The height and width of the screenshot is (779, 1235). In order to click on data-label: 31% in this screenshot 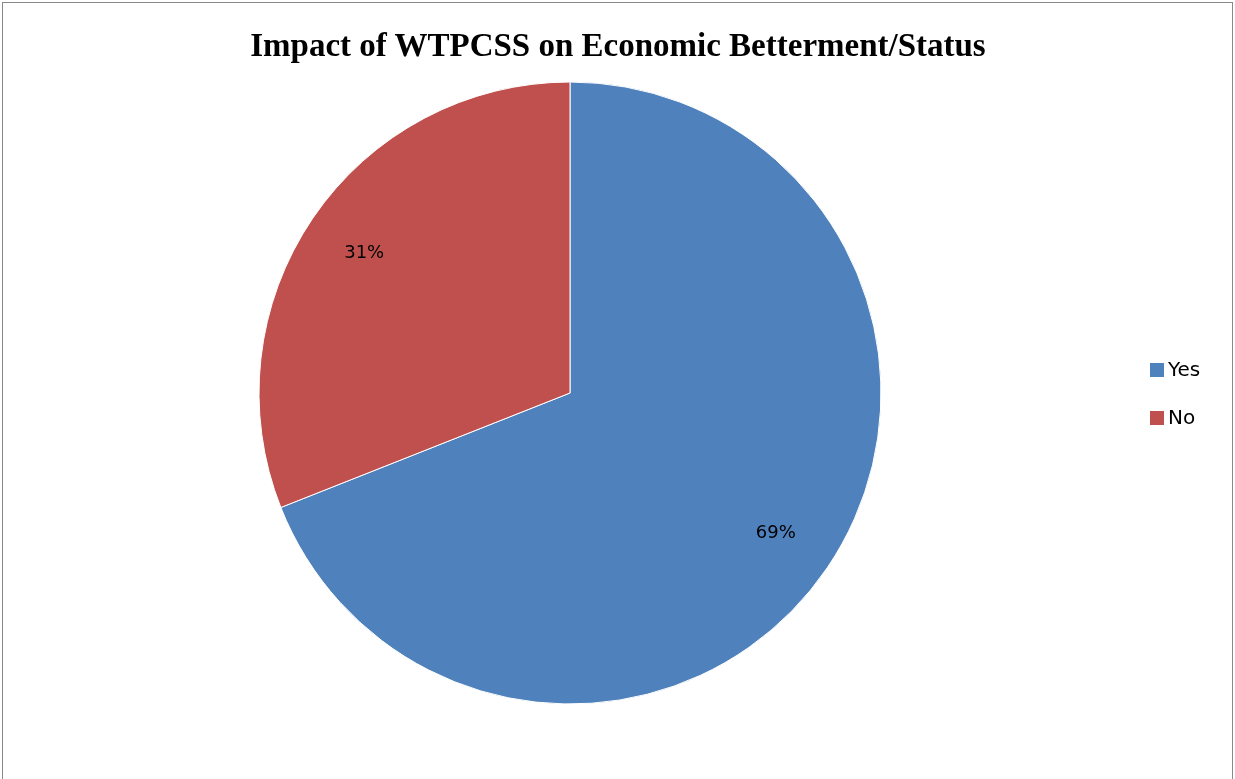, I will do `click(364, 252)`.